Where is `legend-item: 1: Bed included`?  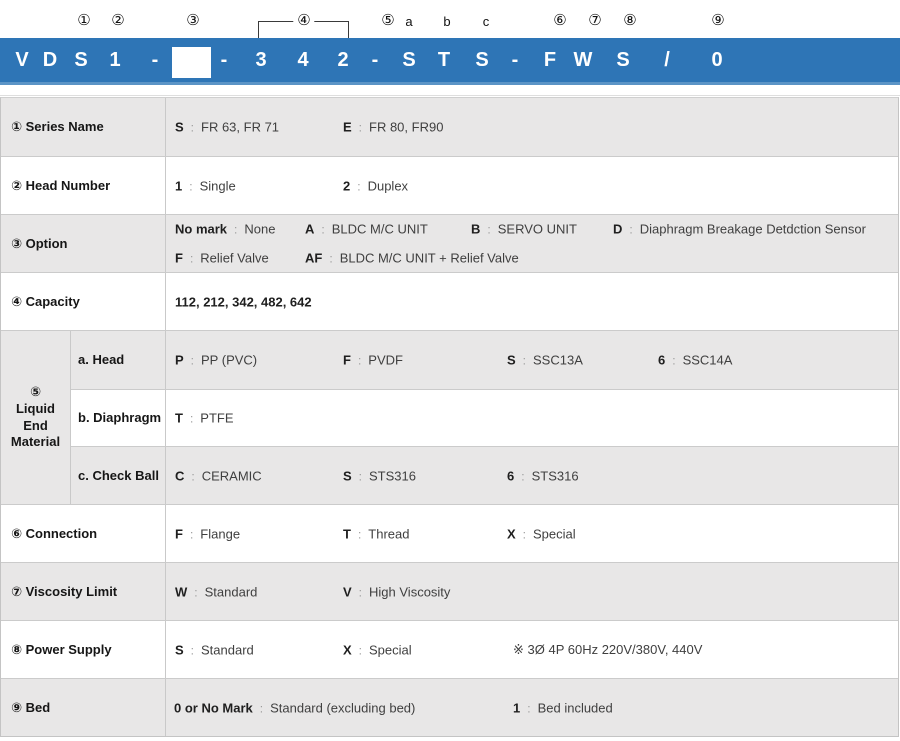
legend-item: 1: Bed included is located at coordinates (563, 707).